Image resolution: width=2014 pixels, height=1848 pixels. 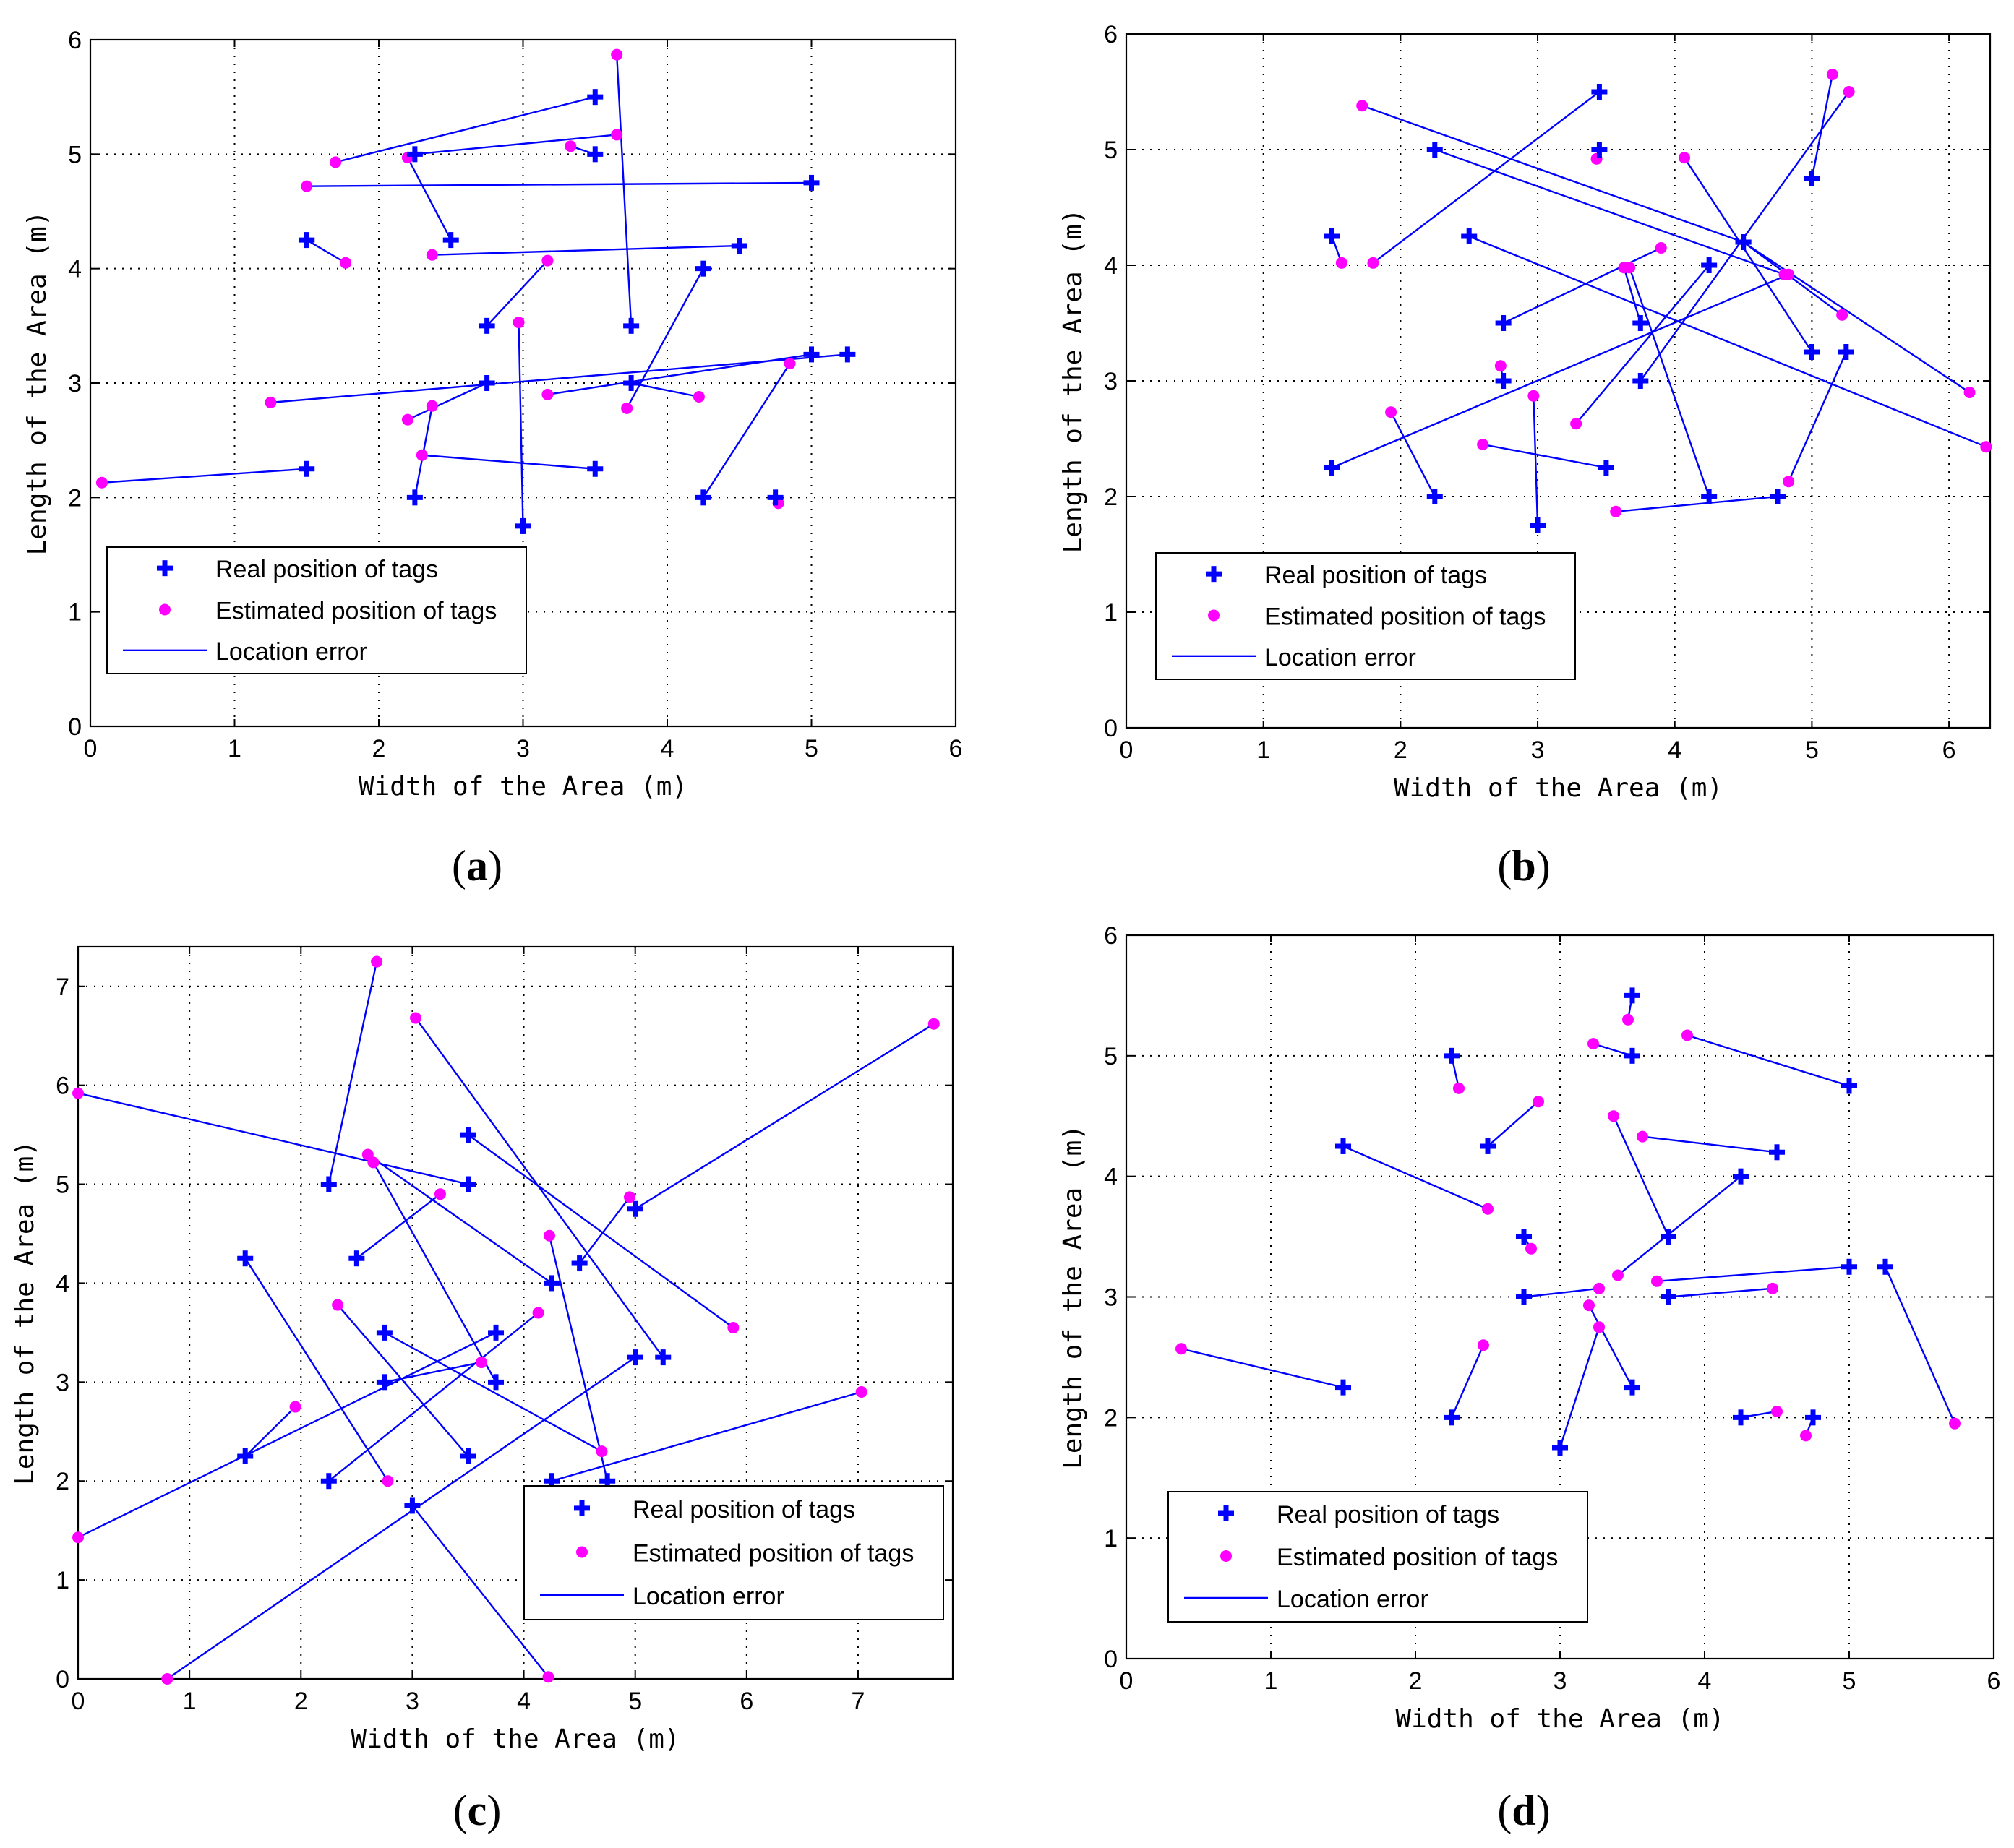 I want to click on real-points, so click(x=454, y=1320).